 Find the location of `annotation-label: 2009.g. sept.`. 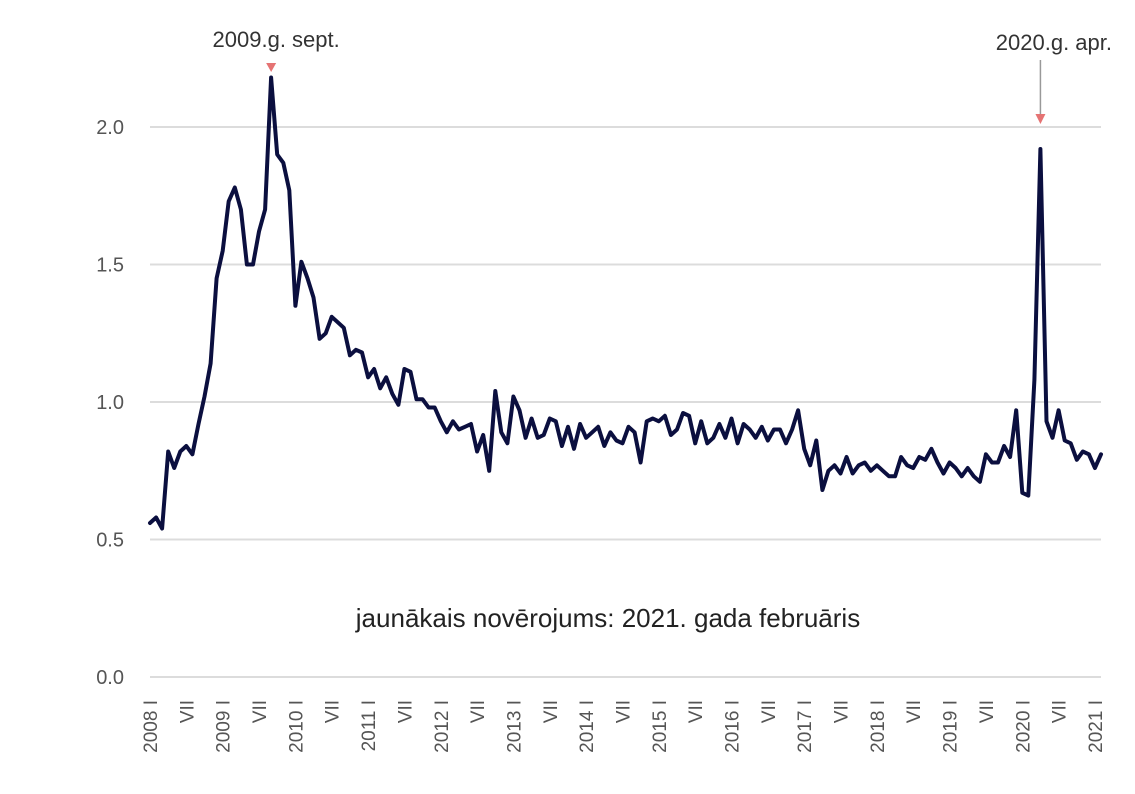

annotation-label: 2009.g. sept. is located at coordinates (276, 39).